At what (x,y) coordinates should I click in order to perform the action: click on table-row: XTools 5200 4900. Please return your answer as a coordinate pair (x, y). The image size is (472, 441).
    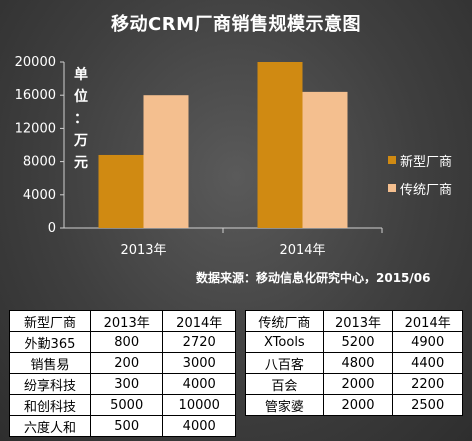
    Looking at the image, I should click on (354, 342).